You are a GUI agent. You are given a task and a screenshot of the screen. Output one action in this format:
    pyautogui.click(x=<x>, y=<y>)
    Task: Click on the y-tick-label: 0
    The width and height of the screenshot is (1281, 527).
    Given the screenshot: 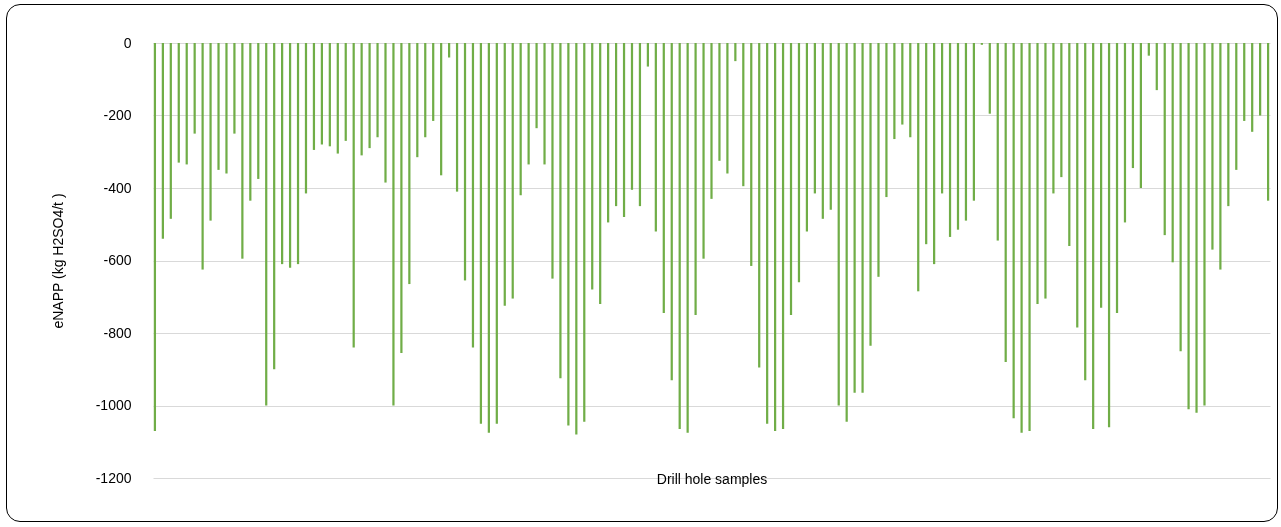 What is the action you would take?
    pyautogui.click(x=127, y=42)
    